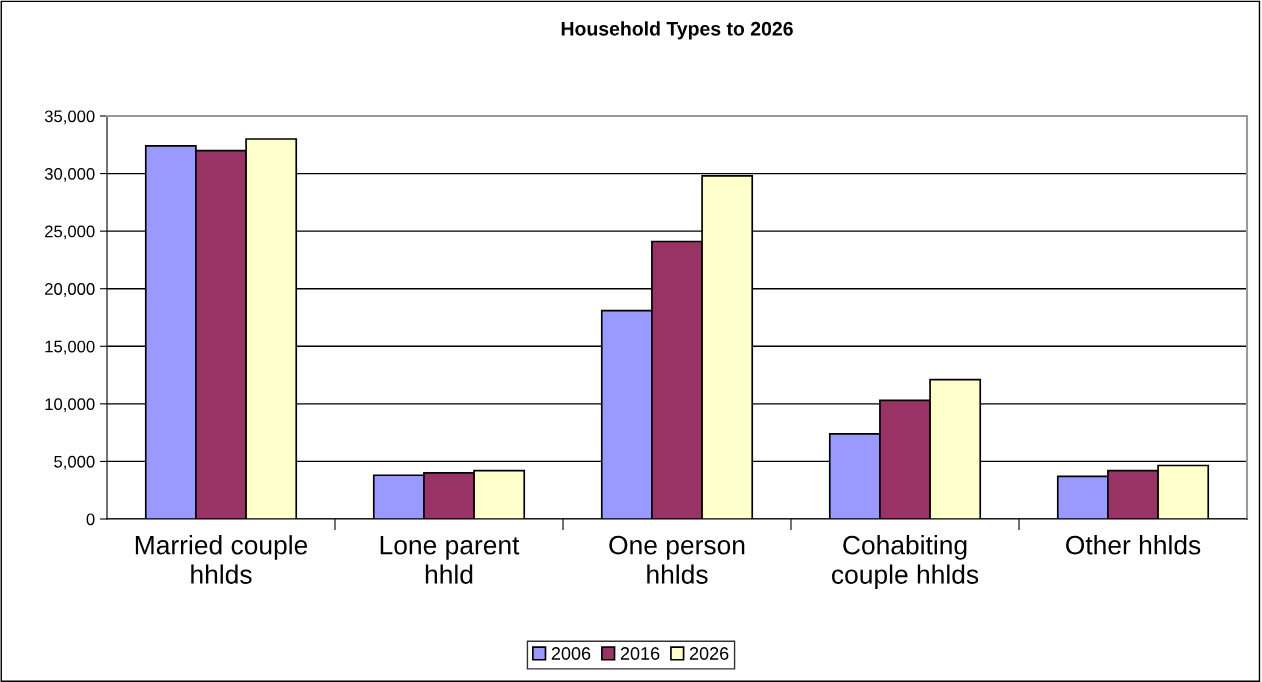 This screenshot has height=682, width=1262. I want to click on legend-label: 2006, so click(571, 653).